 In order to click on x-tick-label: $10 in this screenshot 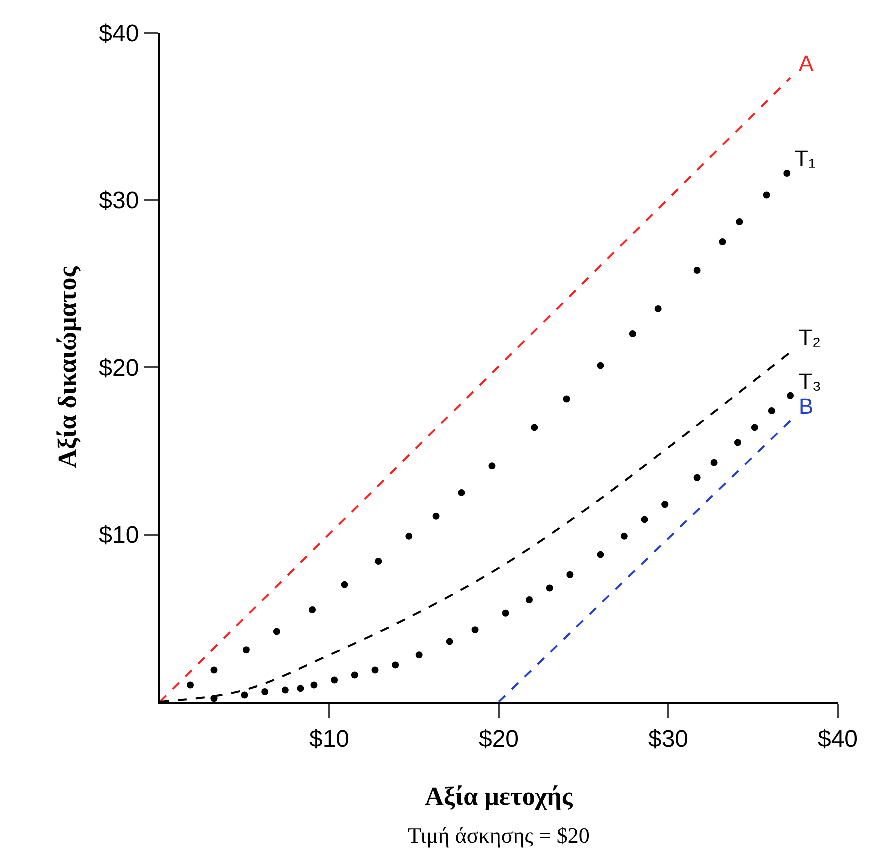, I will do `click(329, 739)`.